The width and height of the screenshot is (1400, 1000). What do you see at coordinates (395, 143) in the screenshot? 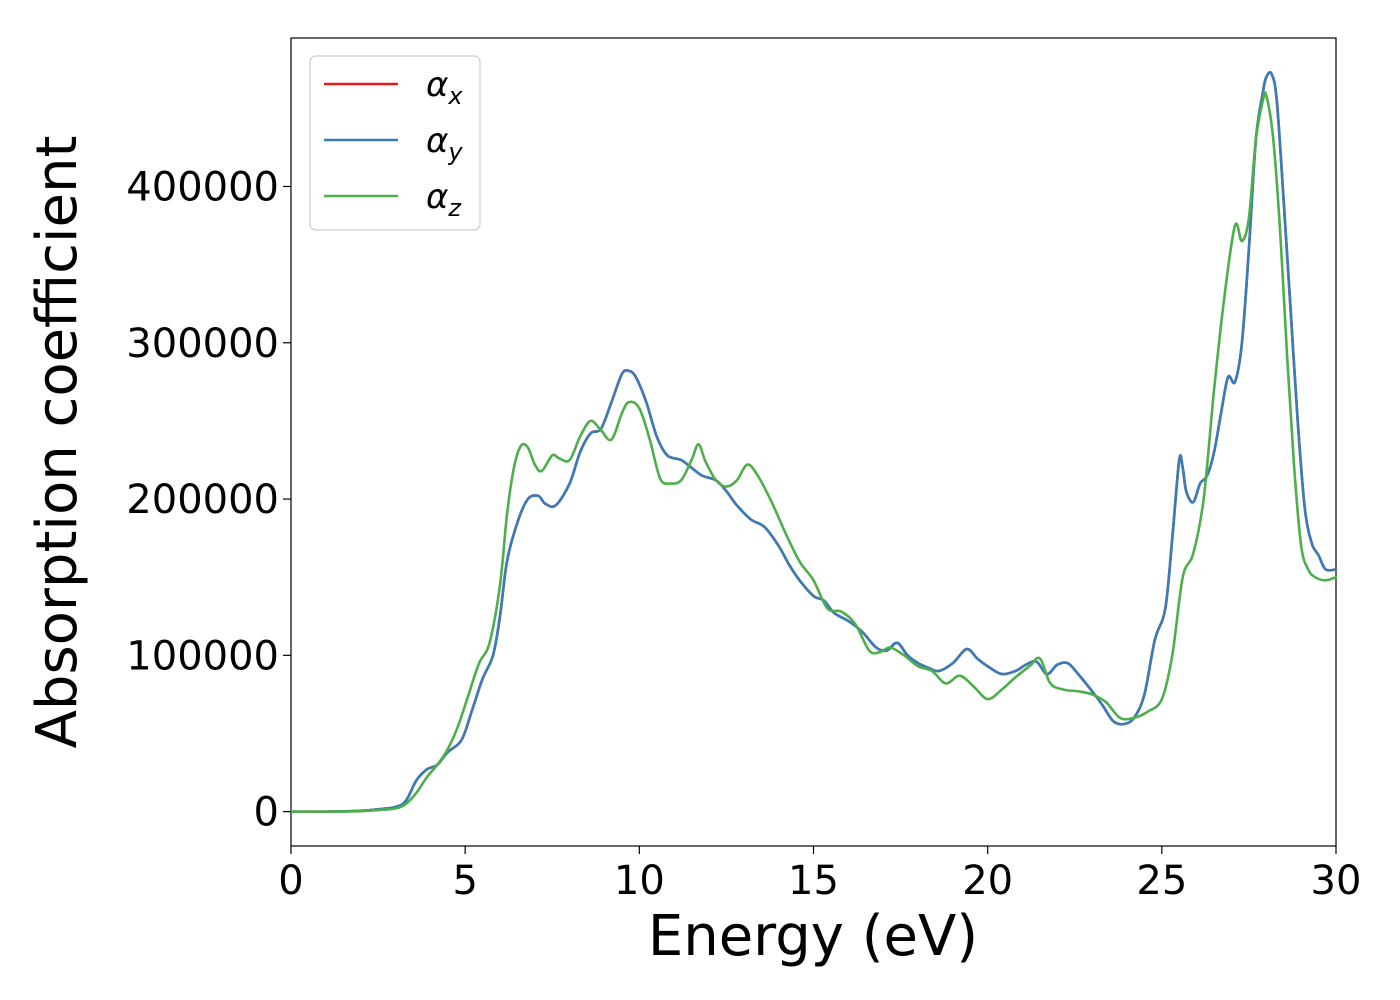
I see `legend-box` at bounding box center [395, 143].